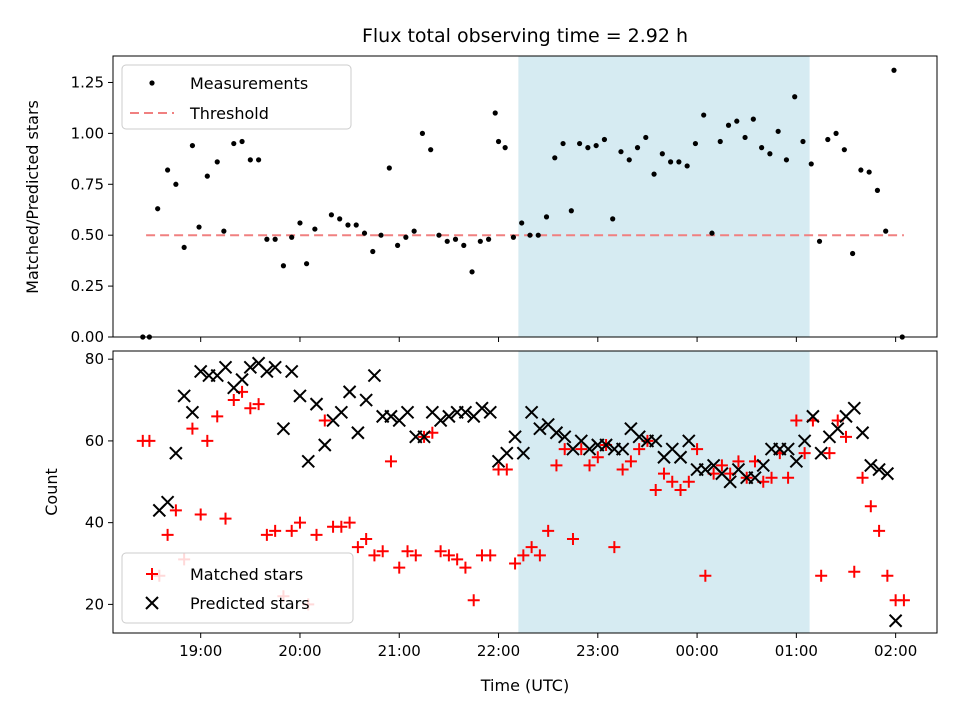 The height and width of the screenshot is (720, 960). What do you see at coordinates (664, 492) in the screenshot?
I see `bottom-highlight-span` at bounding box center [664, 492].